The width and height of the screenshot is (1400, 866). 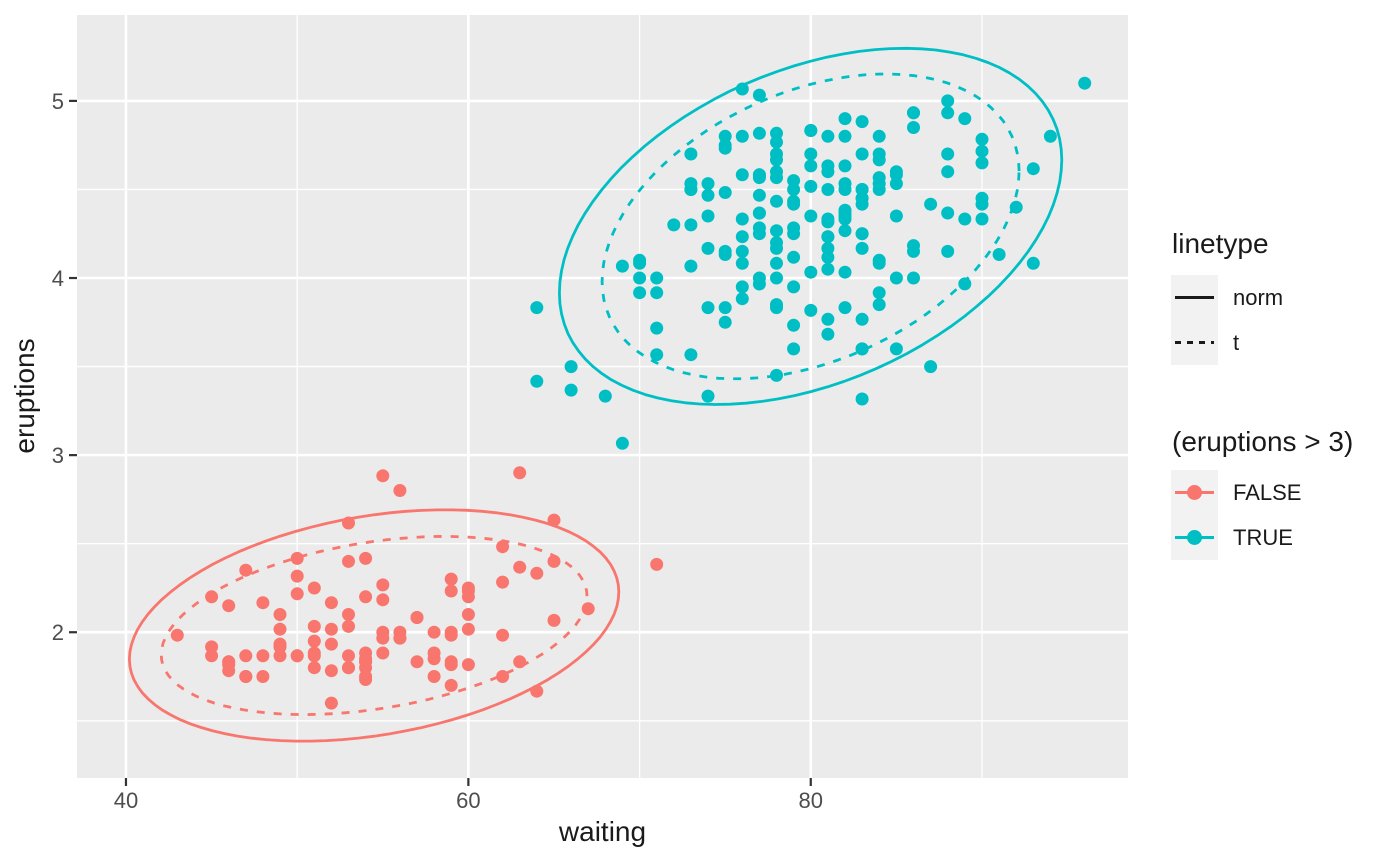 What do you see at coordinates (1227, 297) in the screenshot?
I see `legend-item-norm: norm` at bounding box center [1227, 297].